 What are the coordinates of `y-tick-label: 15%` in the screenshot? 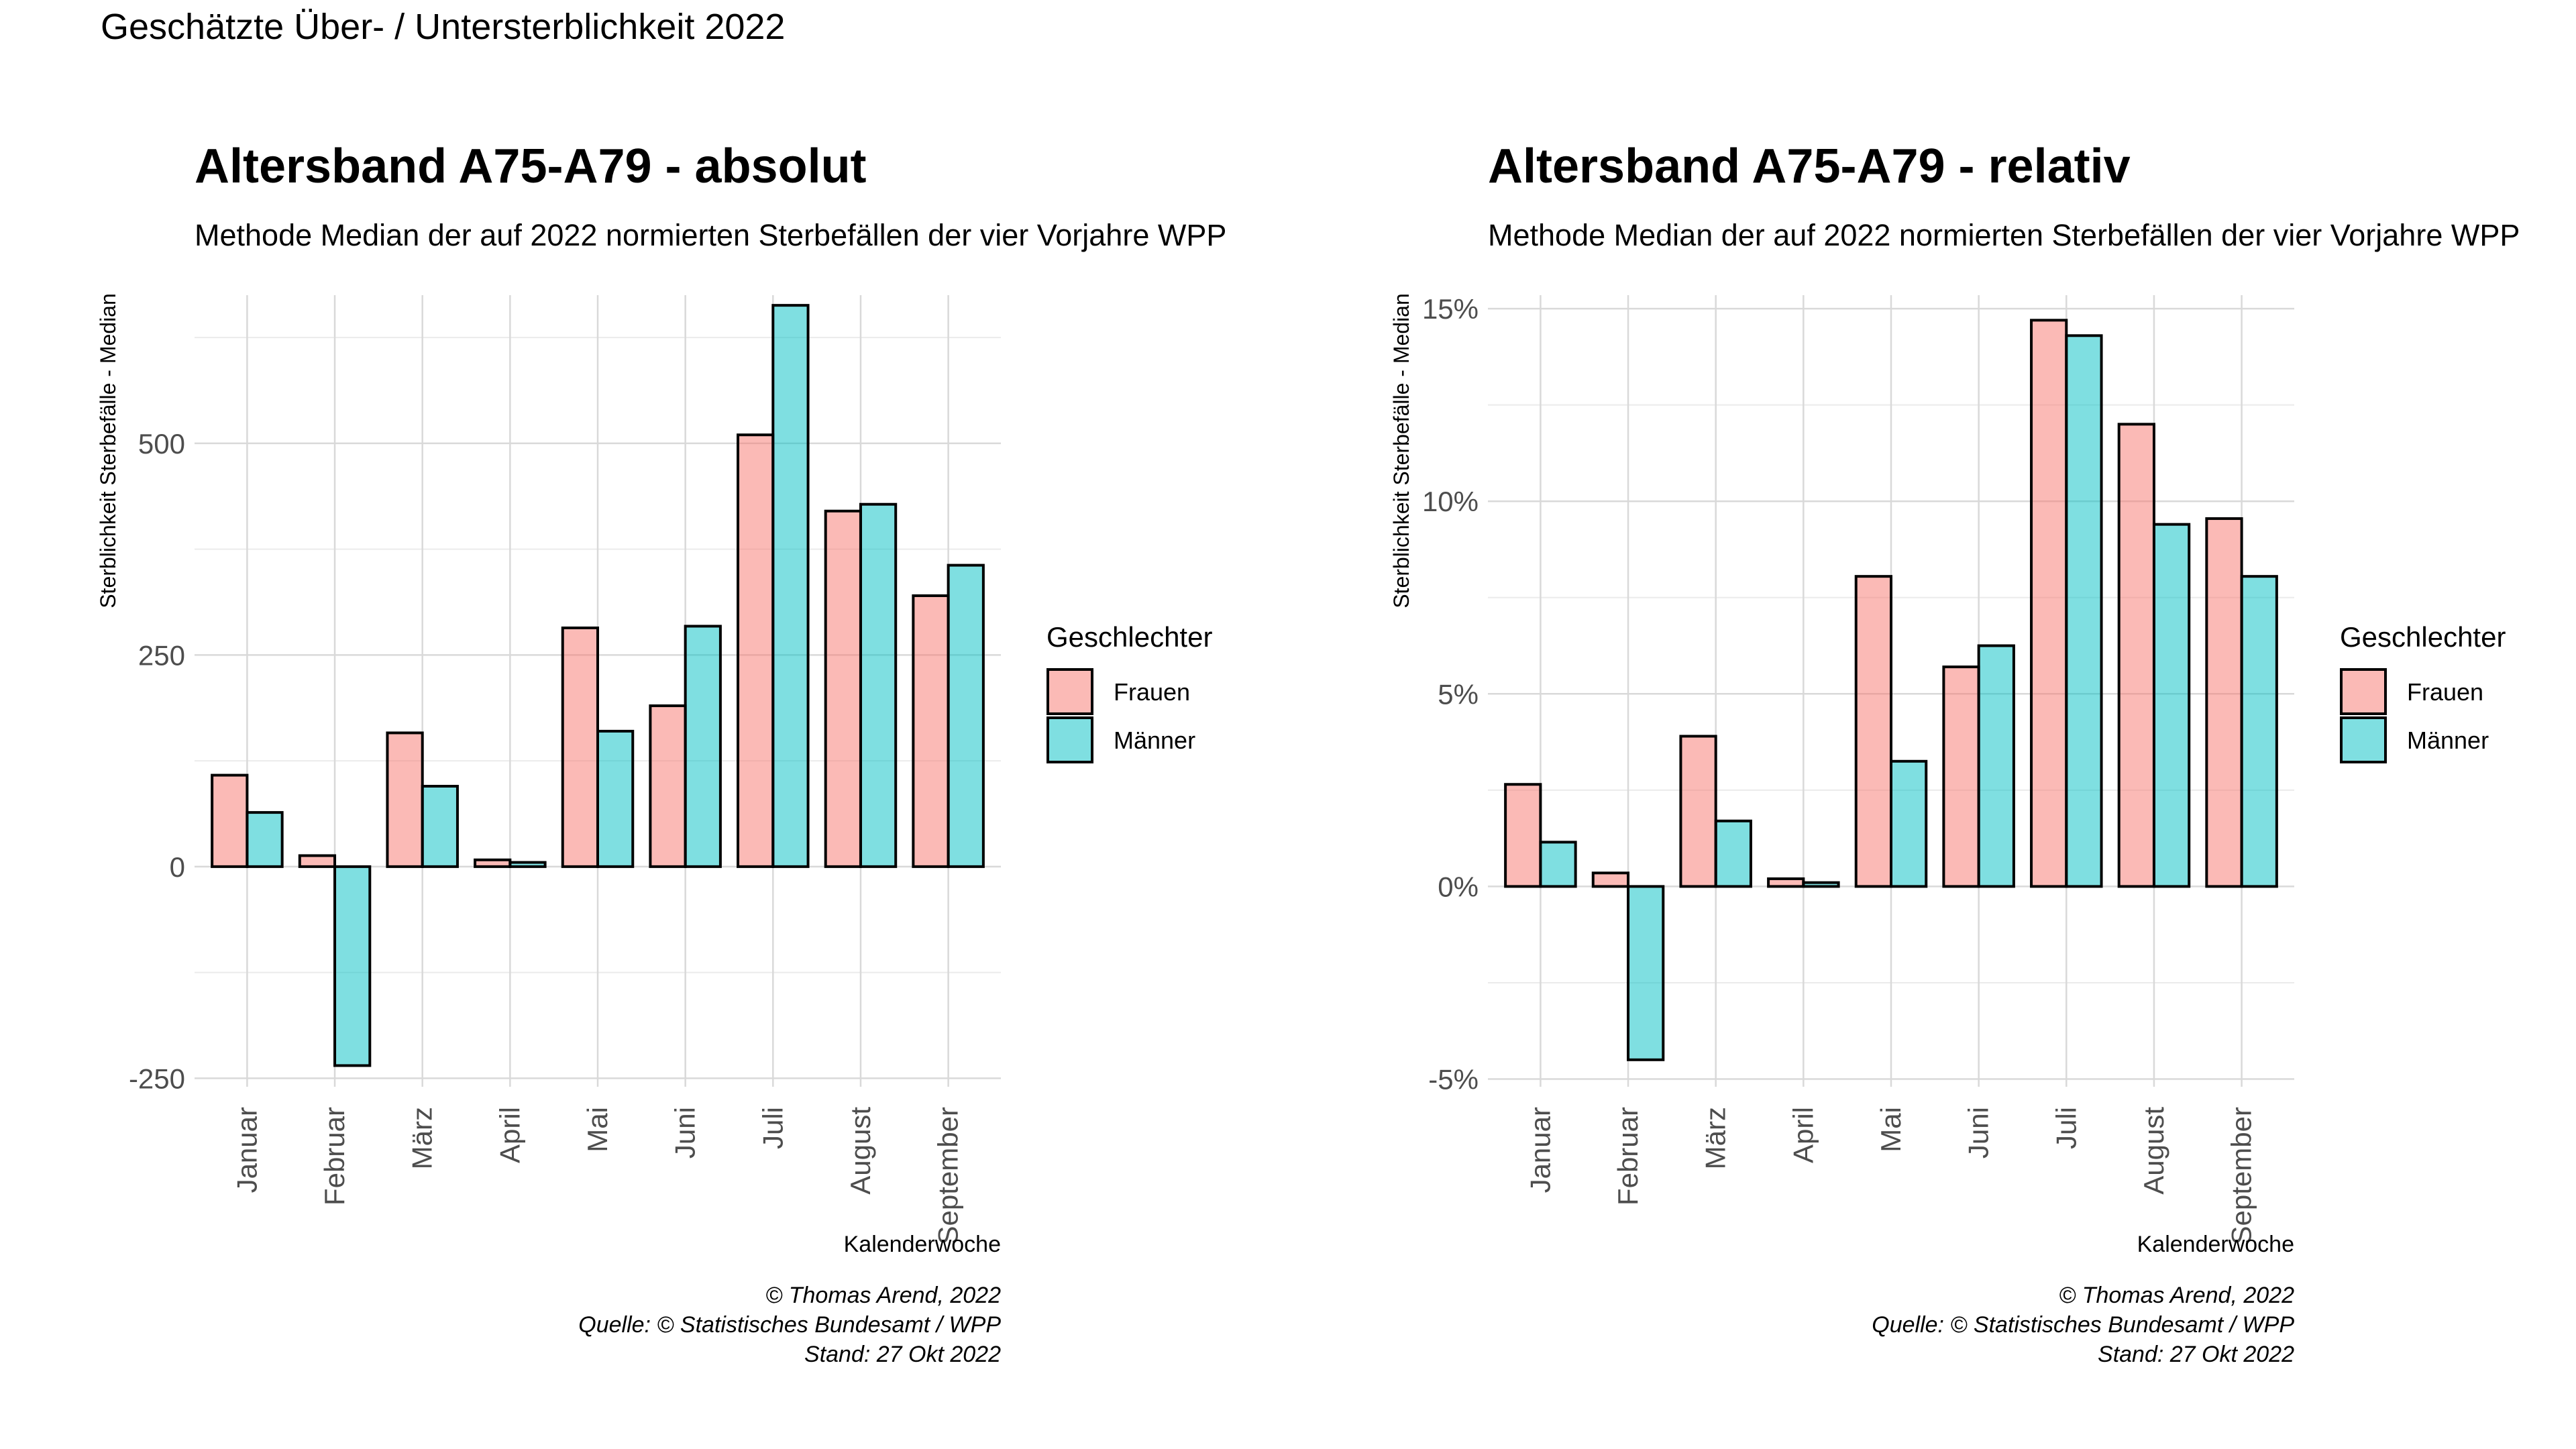 It's located at (1450, 309).